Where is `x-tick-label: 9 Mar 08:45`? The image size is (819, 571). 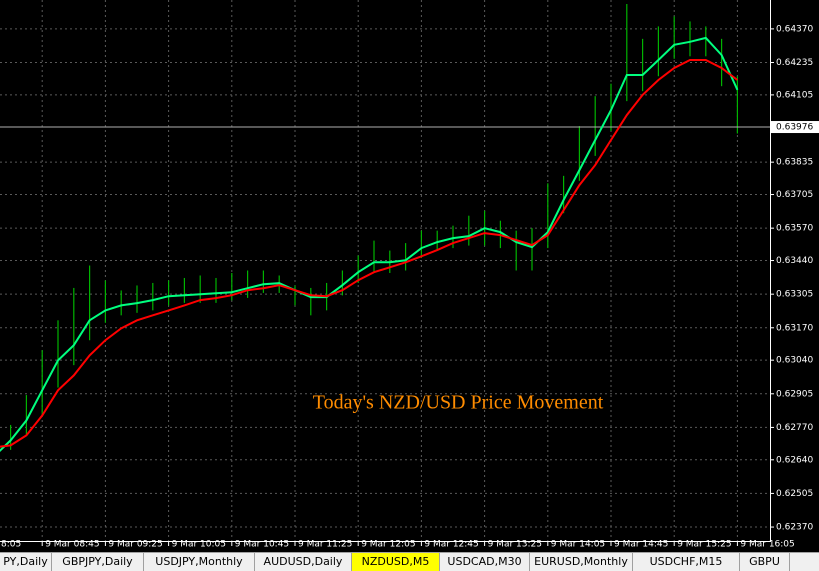
x-tick-label: 9 Mar 08:45 is located at coordinates (72, 545).